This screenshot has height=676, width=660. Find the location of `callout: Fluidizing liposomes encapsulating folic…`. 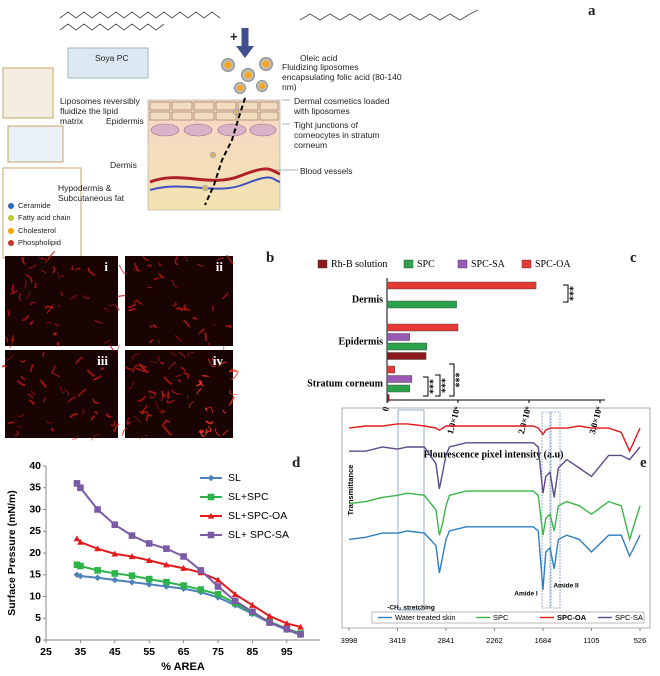

callout: Fluidizing liposomes encapsulating folic… is located at coordinates (342, 77).